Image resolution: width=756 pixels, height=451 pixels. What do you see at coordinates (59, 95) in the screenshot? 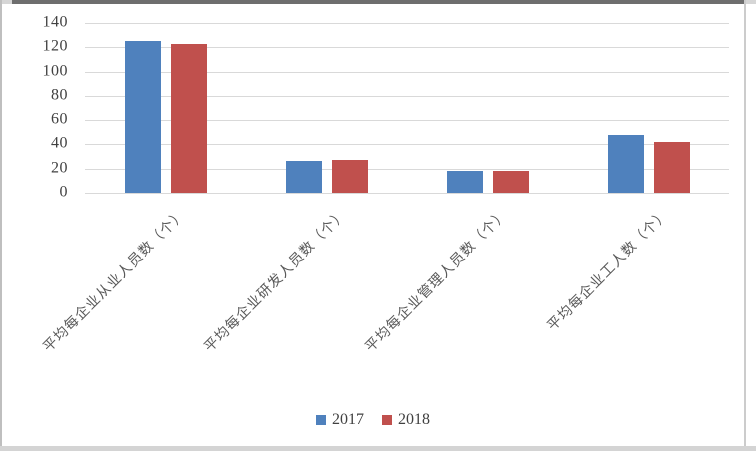
I see `y-tick-label: 80` at bounding box center [59, 95].